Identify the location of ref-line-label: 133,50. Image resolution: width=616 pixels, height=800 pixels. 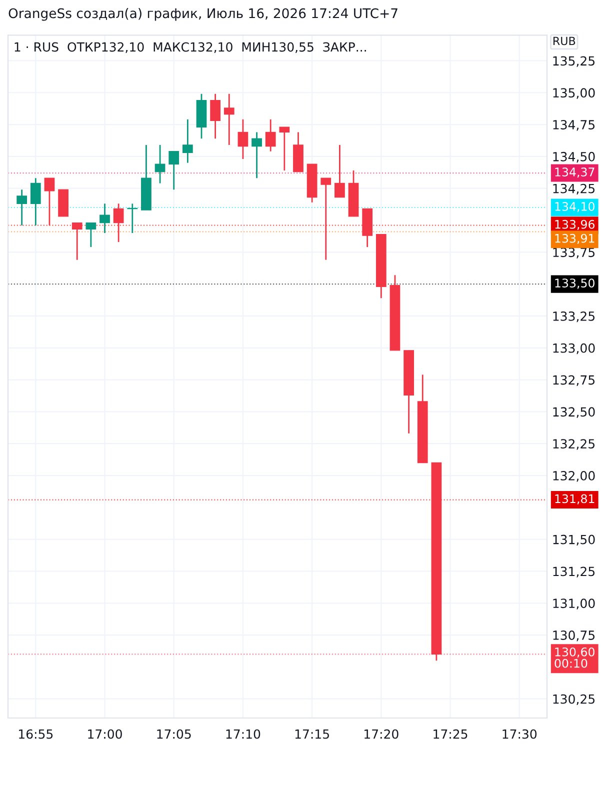
(574, 283).